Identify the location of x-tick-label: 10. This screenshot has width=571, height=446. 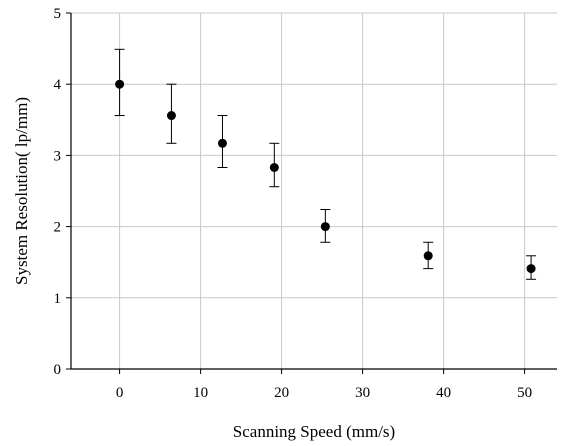
(200, 393).